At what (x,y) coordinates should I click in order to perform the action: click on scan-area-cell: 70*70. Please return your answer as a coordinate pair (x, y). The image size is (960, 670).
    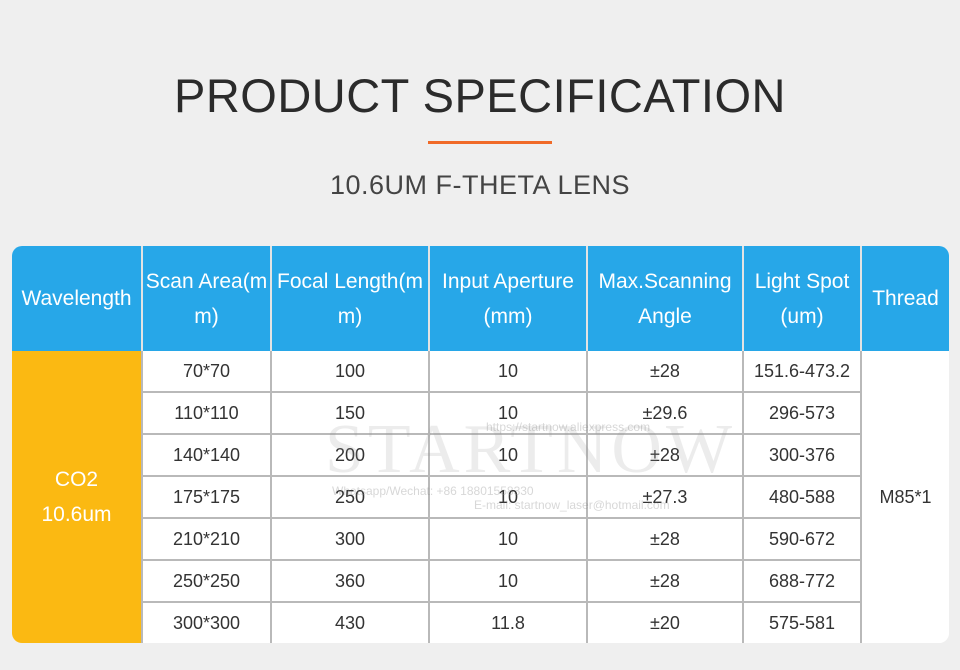
    Looking at the image, I should click on (207, 372).